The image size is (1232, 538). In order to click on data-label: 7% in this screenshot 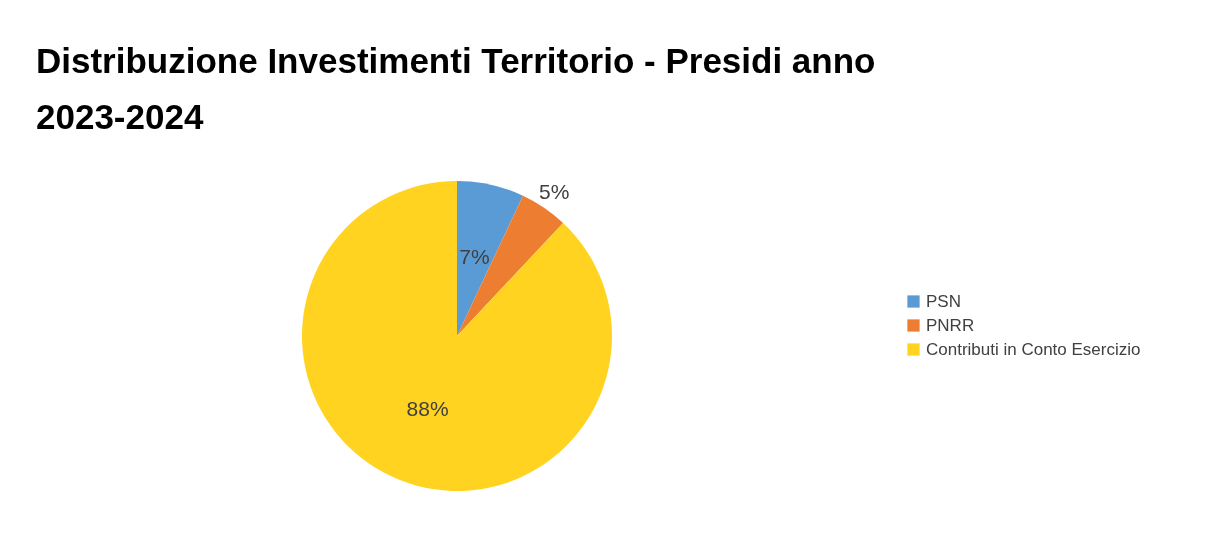, I will do `click(474, 256)`.